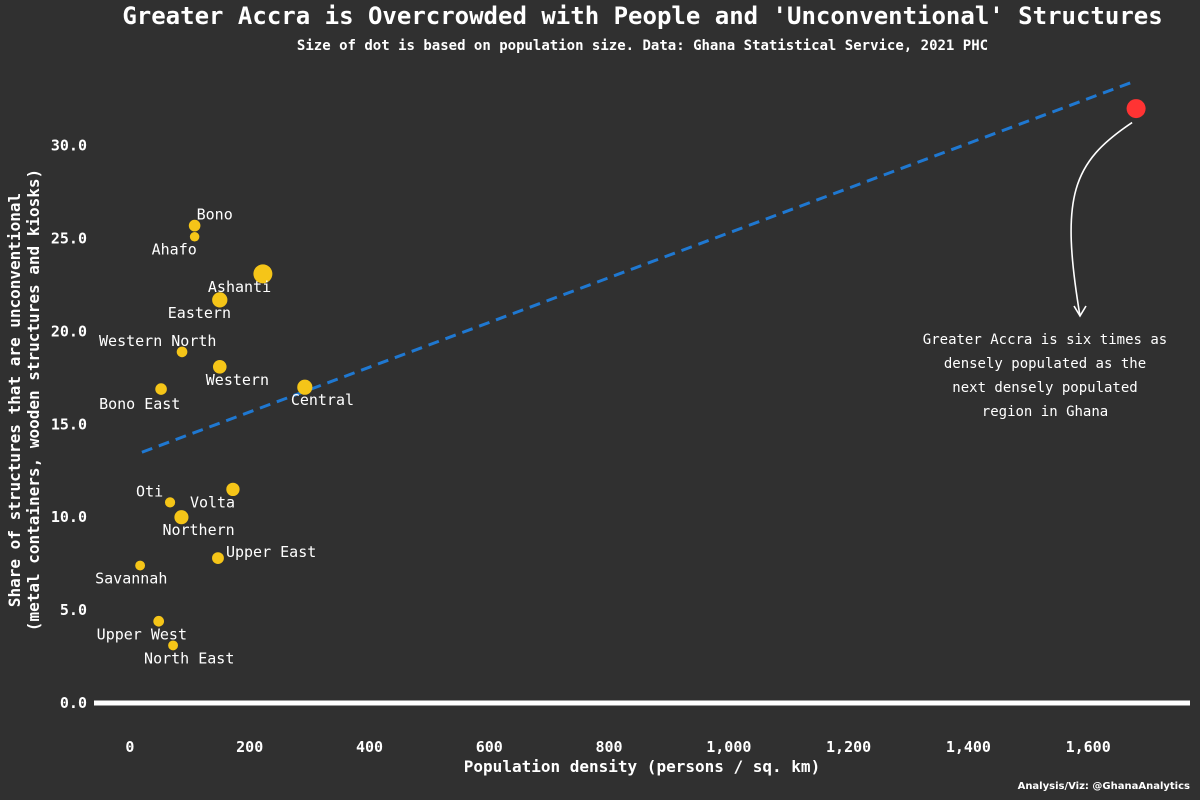  What do you see at coordinates (369, 747) in the screenshot?
I see `x-tick-label: 400` at bounding box center [369, 747].